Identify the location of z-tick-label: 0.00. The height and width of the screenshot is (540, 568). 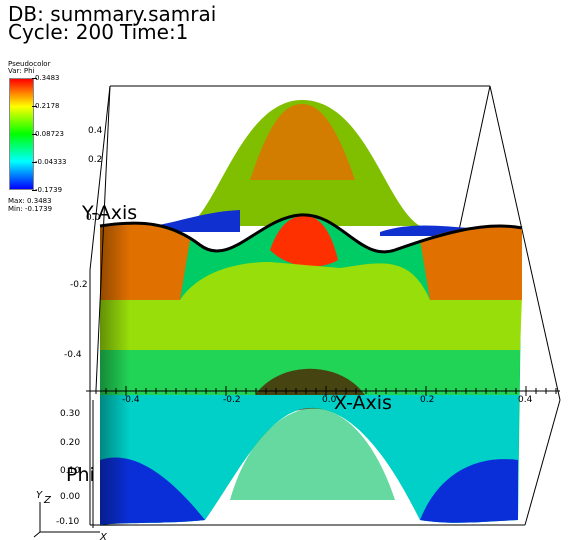
(70, 497).